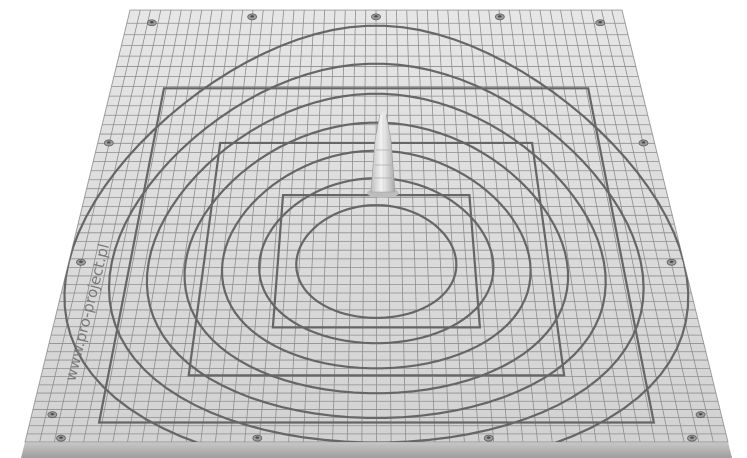 The height and width of the screenshot is (458, 747). I want to click on plate-edge, so click(376, 450).